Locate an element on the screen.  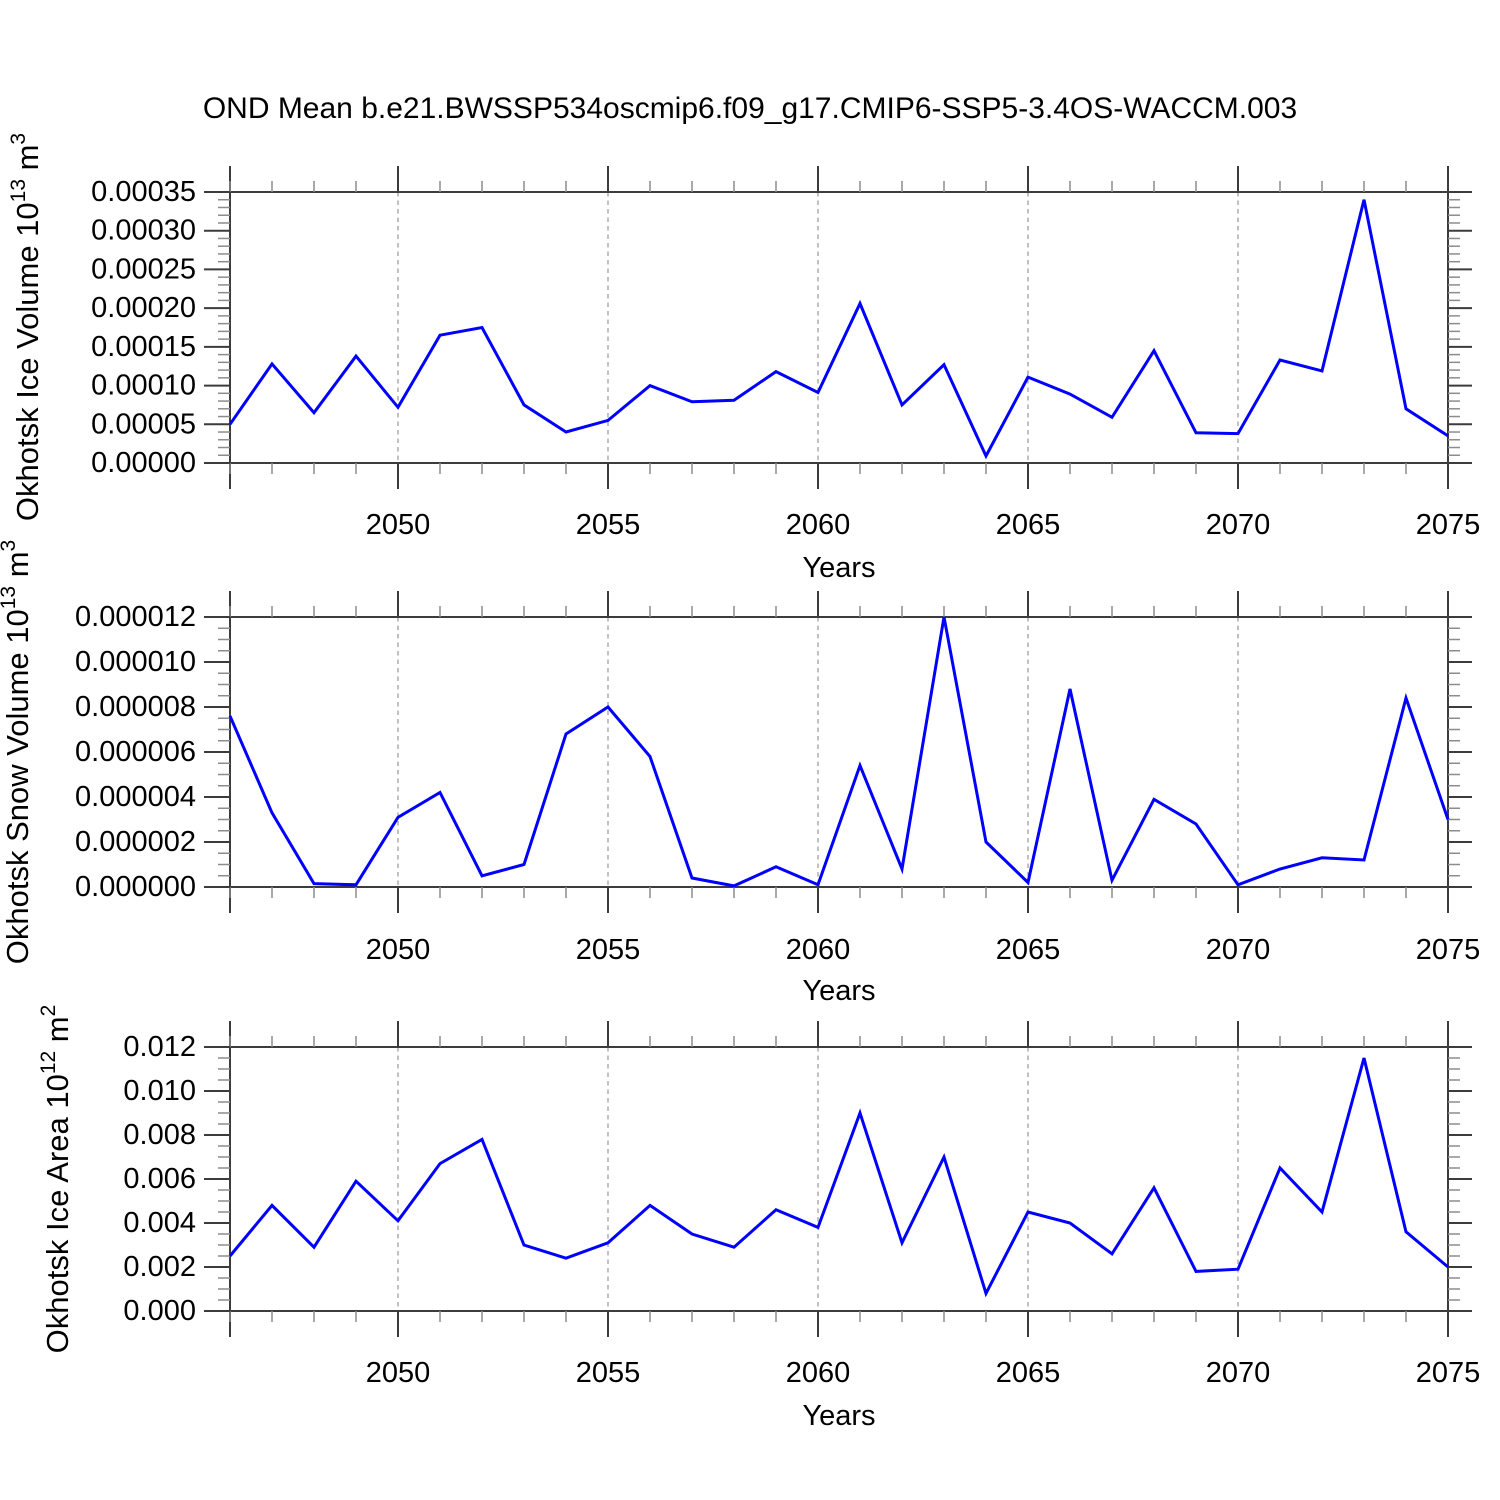
y-tick-label: 0.00005 is located at coordinates (143, 424).